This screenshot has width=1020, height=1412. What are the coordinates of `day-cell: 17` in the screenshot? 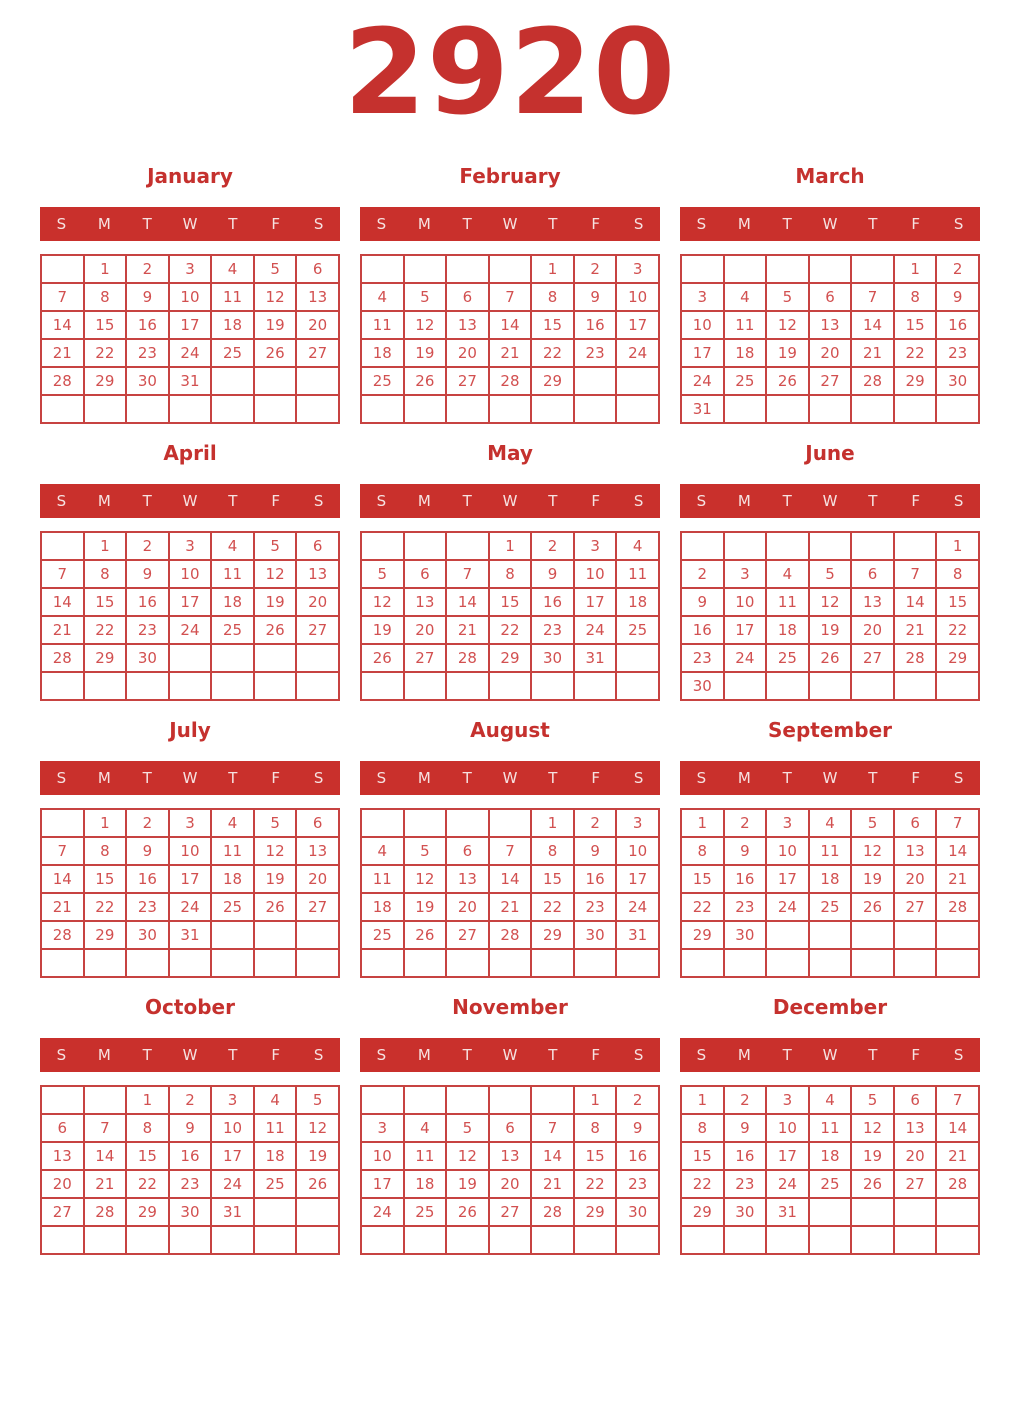 It's located at (637, 325).